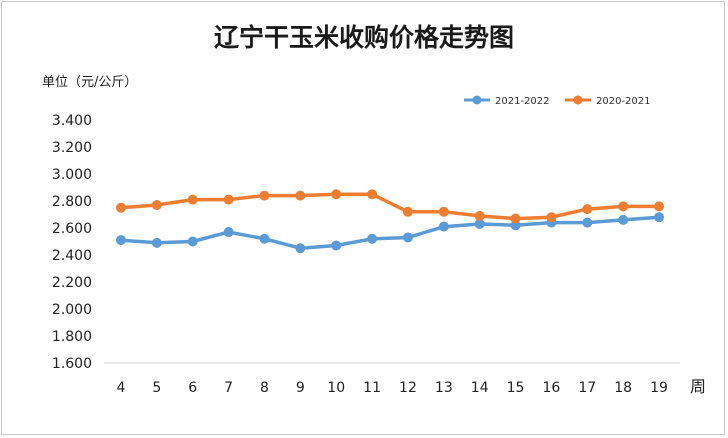 Image resolution: width=728 pixels, height=438 pixels. I want to click on legend-label: 2021-2022, so click(522, 101).